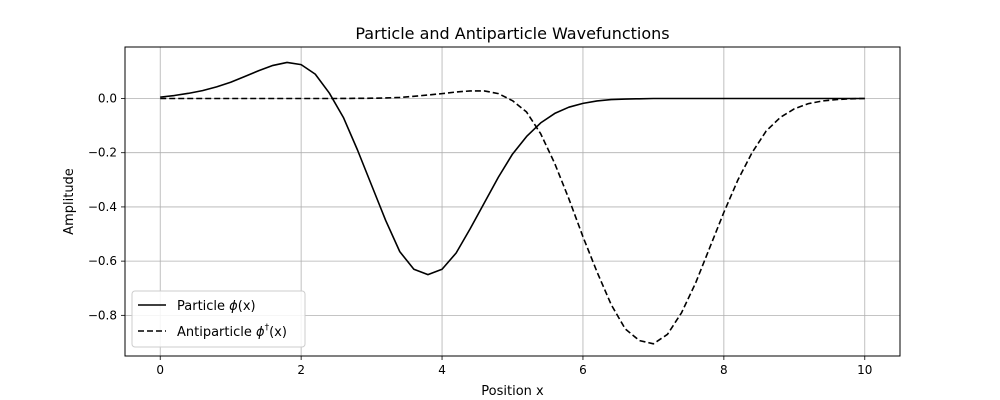  What do you see at coordinates (583, 370) in the screenshot?
I see `x-tick-label: 6` at bounding box center [583, 370].